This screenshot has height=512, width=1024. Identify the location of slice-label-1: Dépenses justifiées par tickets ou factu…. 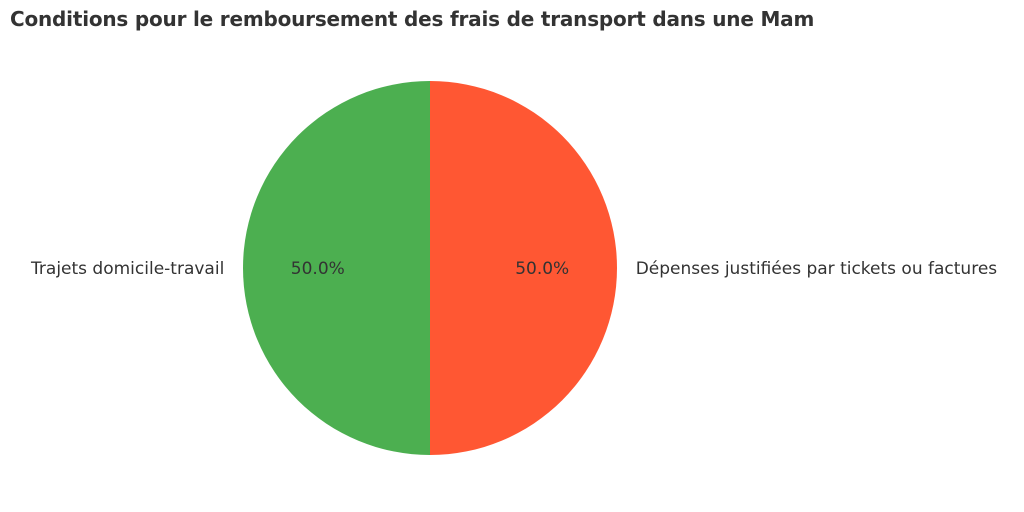
(817, 269).